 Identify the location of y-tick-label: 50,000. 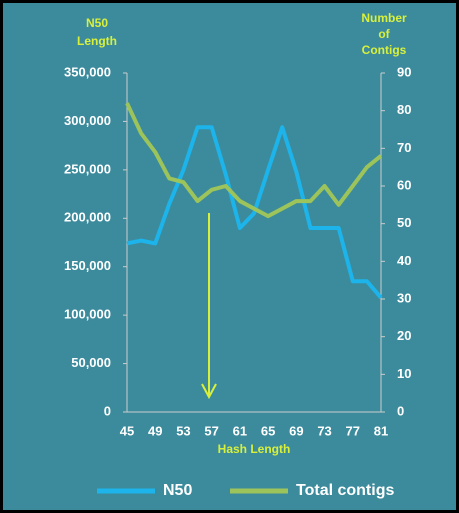
(91, 362).